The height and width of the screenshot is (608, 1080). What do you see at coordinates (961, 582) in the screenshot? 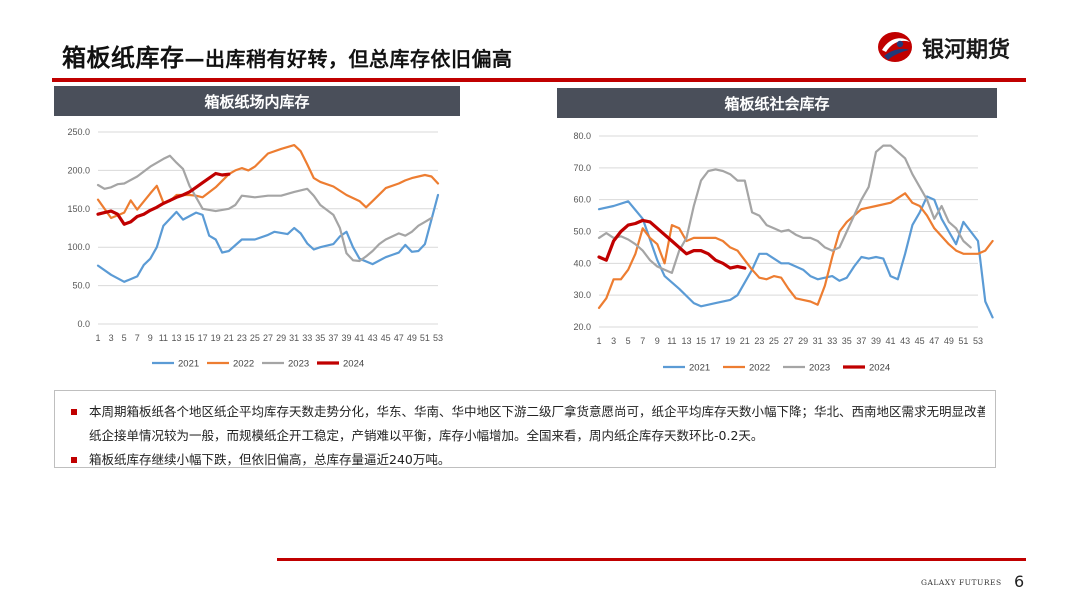
I see `footer-brand: GALAXY FUTURES` at bounding box center [961, 582].